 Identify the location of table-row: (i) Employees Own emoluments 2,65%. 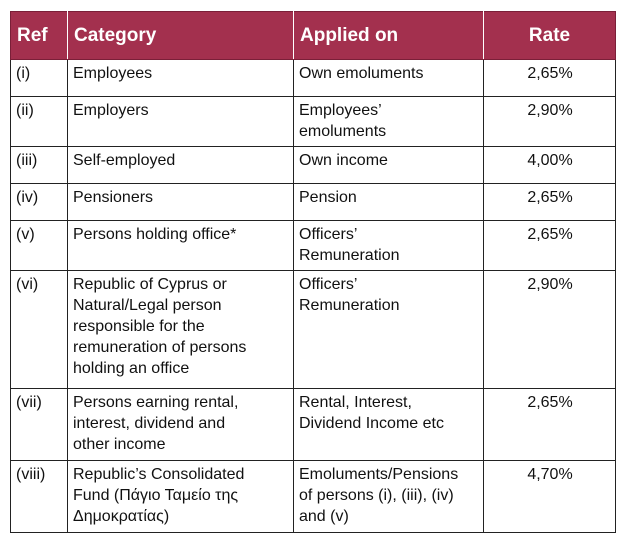
(313, 78).